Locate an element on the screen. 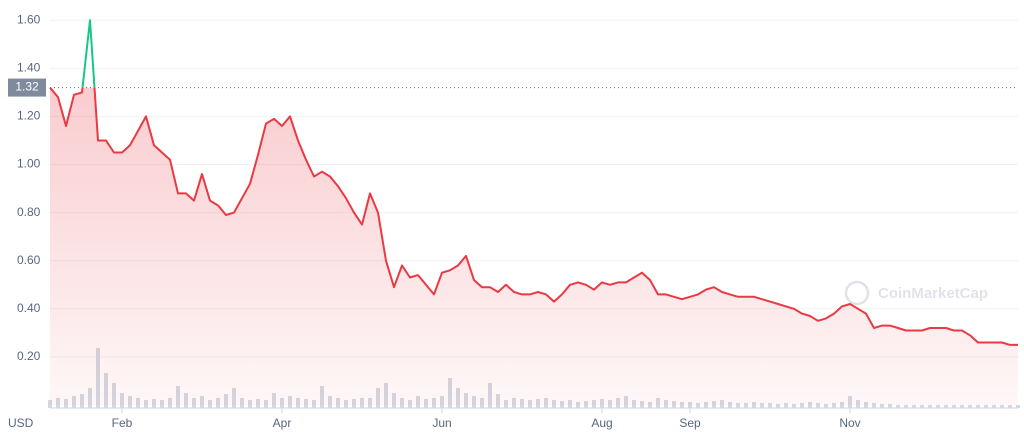  watermark-text: CoinMarketCap is located at coordinates (933, 293).